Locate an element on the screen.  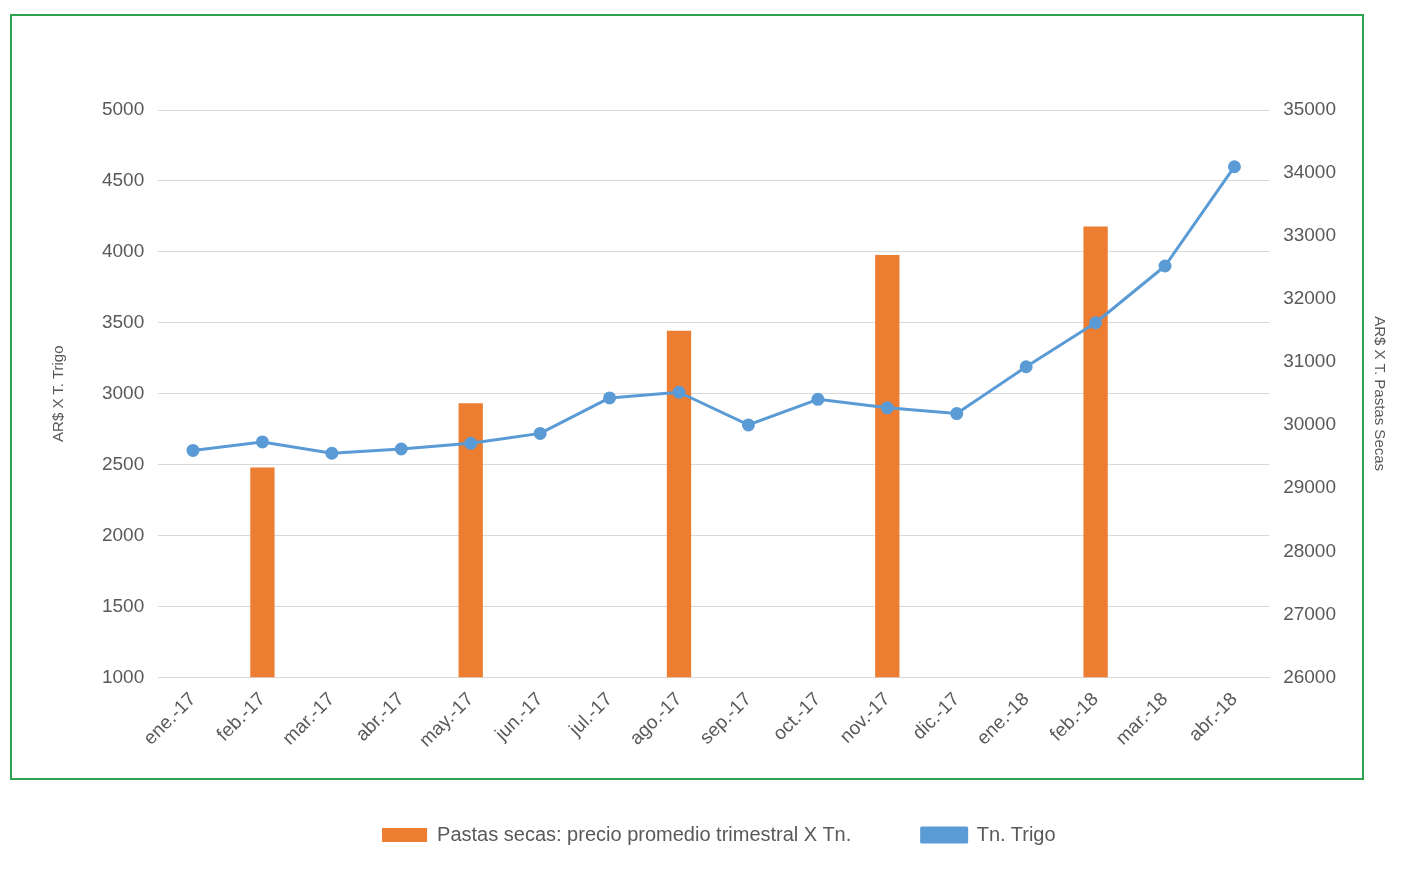
y-tick-label: 4500 is located at coordinates (123, 180).